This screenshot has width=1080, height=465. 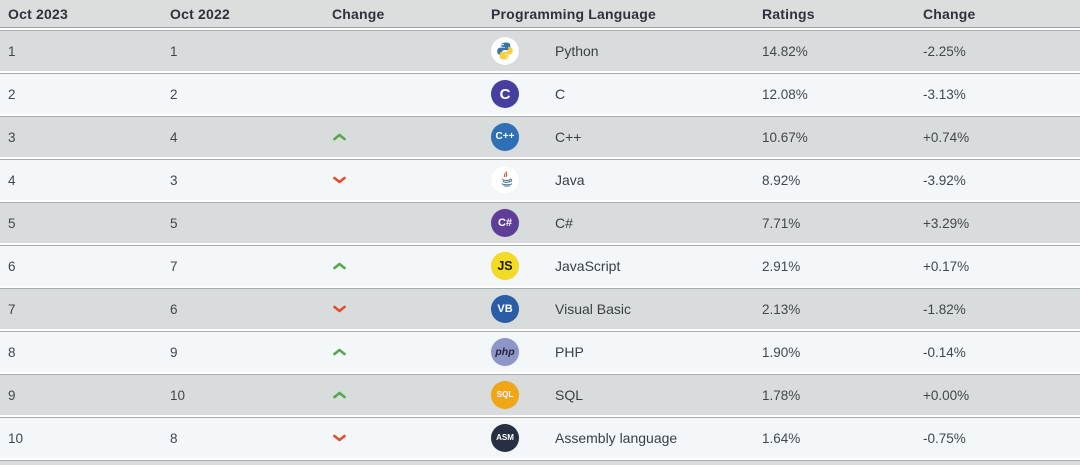 I want to click on rank-previous-cell: 5, so click(x=174, y=223).